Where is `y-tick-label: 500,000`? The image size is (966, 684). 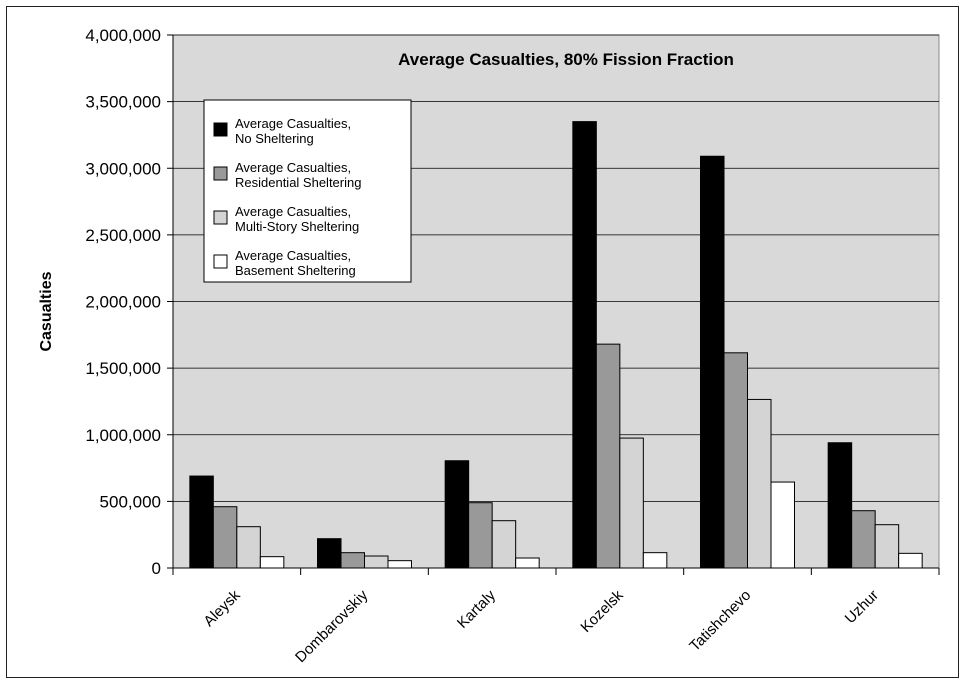 y-tick-label: 500,000 is located at coordinates (130, 501).